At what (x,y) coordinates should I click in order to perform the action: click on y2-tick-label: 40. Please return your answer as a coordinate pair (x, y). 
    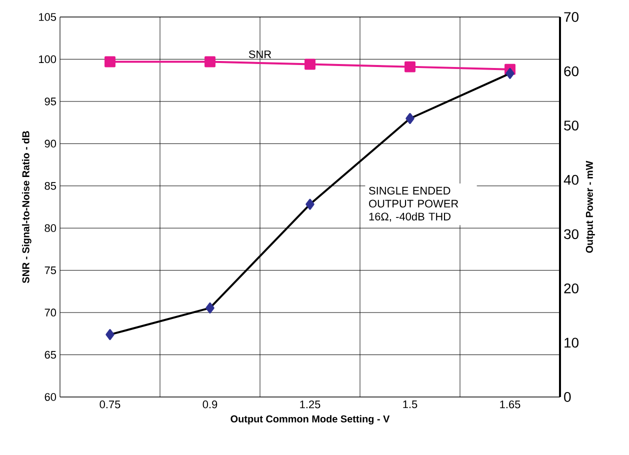
    Looking at the image, I should click on (571, 179).